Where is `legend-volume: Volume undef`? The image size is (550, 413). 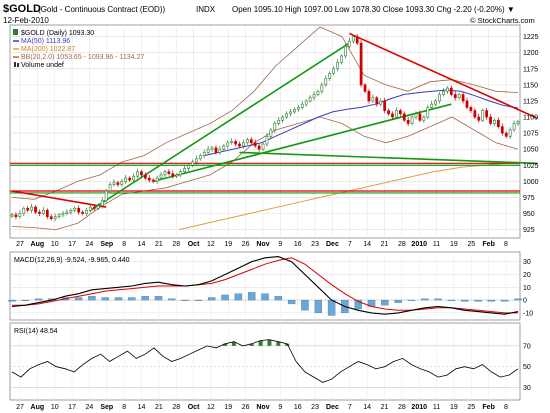 legend-volume: Volume undef is located at coordinates (42, 65).